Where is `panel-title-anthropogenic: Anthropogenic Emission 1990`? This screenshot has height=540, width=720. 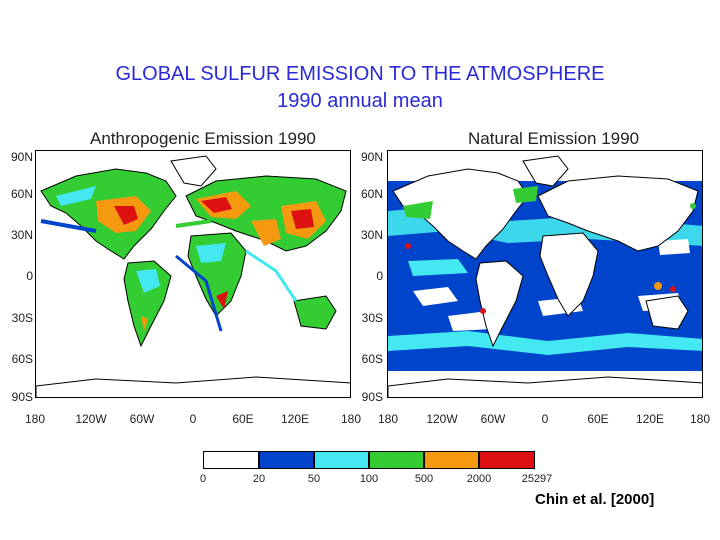 panel-title-anthropogenic: Anthropogenic Emission 1990 is located at coordinates (203, 138).